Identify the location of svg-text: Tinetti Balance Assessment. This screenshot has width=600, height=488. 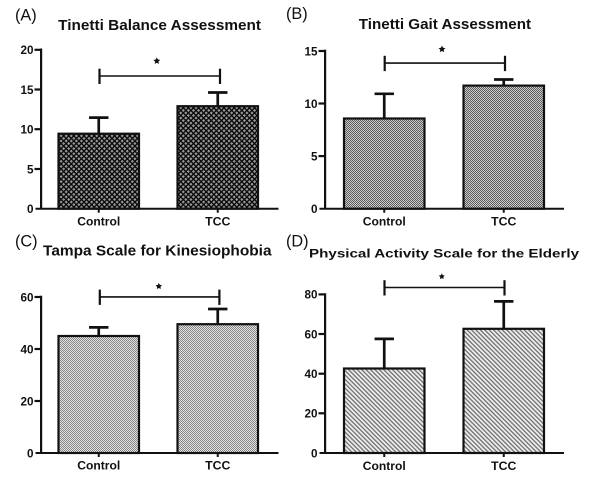
(159, 26).